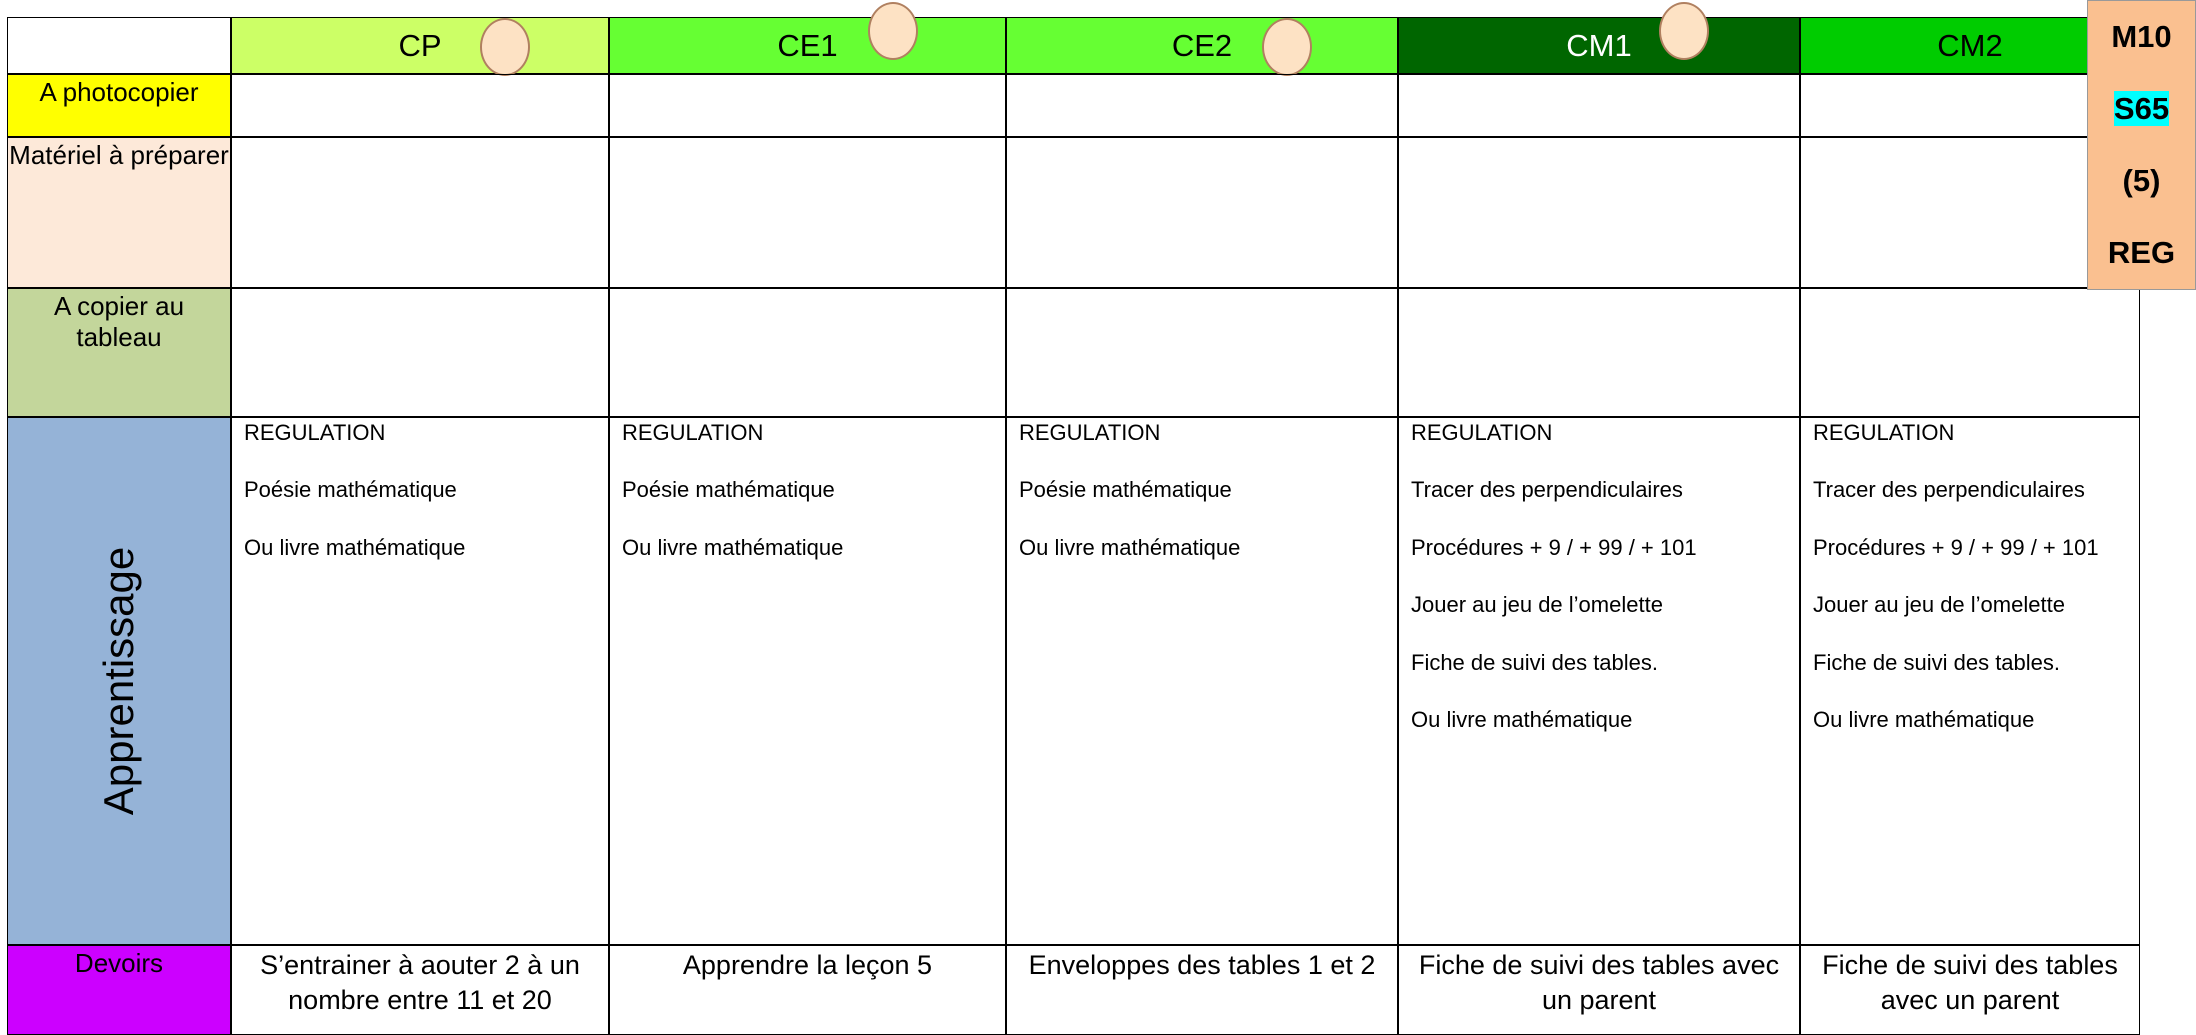 The width and height of the screenshot is (2196, 1035). Describe the element at coordinates (119, 155) in the screenshot. I see `row-label-text: Matériel à préparer` at that location.